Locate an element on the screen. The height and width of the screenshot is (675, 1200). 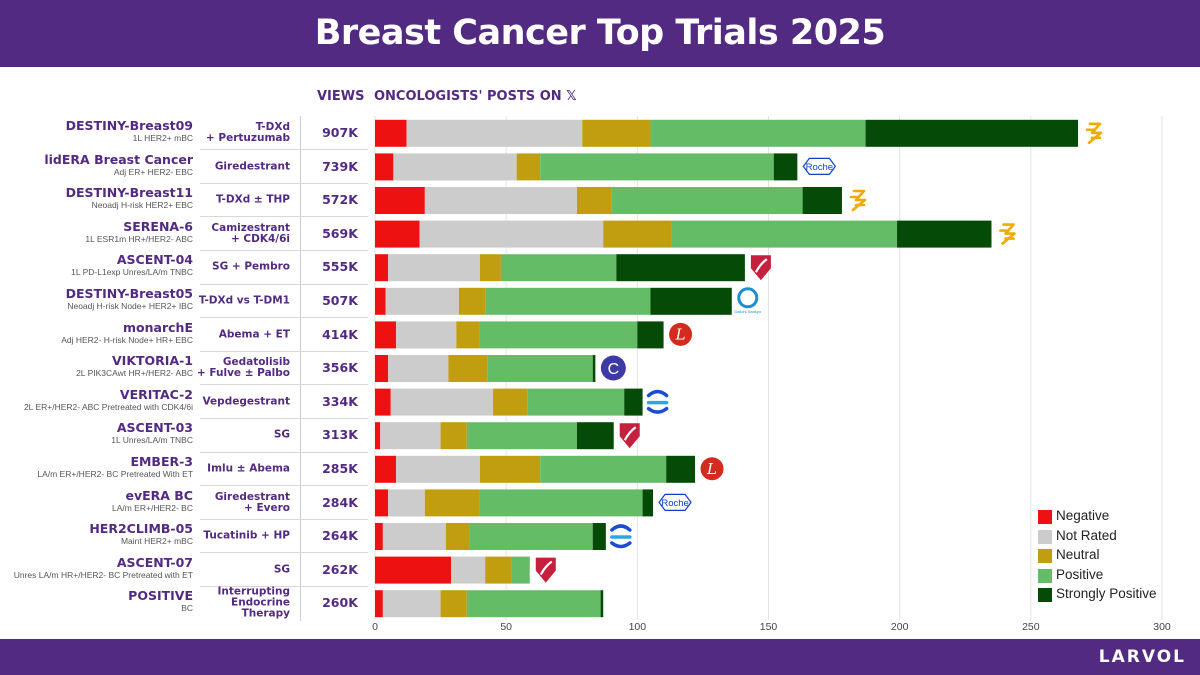
drug-cell: Giredestrant + Evero is located at coordinates (245, 503).